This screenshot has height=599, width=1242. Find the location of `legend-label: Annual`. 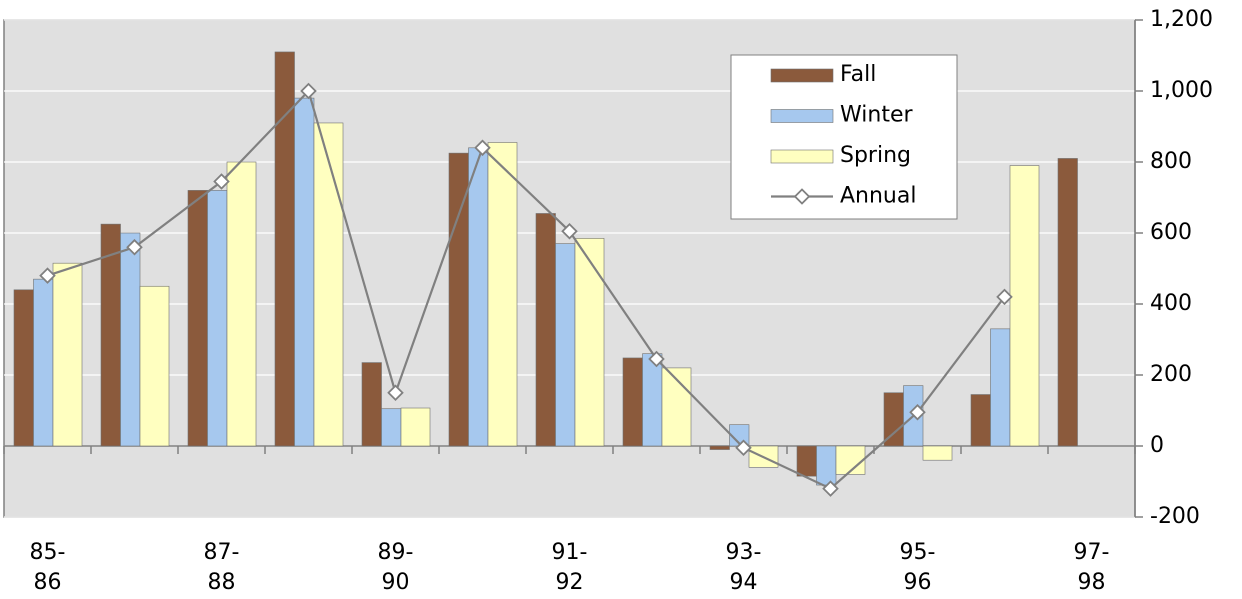

legend-label: Annual is located at coordinates (878, 196).